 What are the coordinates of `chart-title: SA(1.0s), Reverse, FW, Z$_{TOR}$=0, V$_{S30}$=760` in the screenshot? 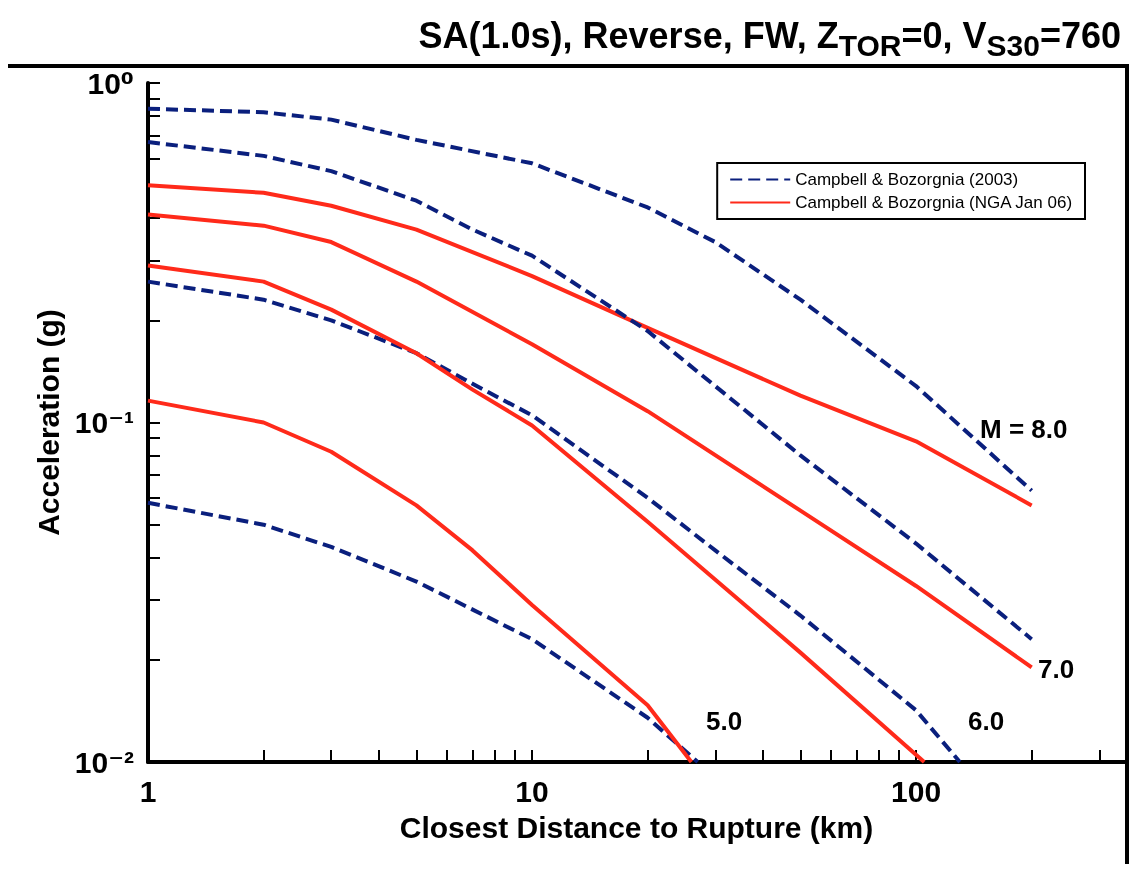 It's located at (769, 39).